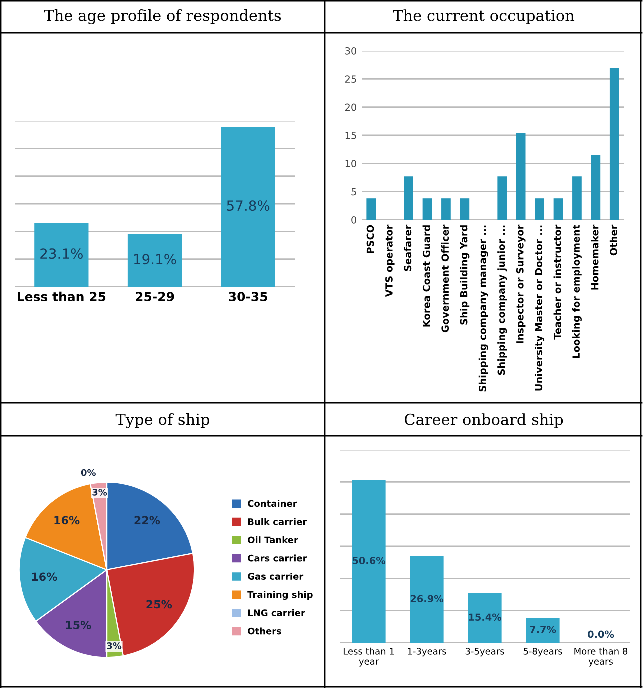 This screenshot has height=688, width=643. I want to click on chart-title: Type of ship, so click(163, 421).